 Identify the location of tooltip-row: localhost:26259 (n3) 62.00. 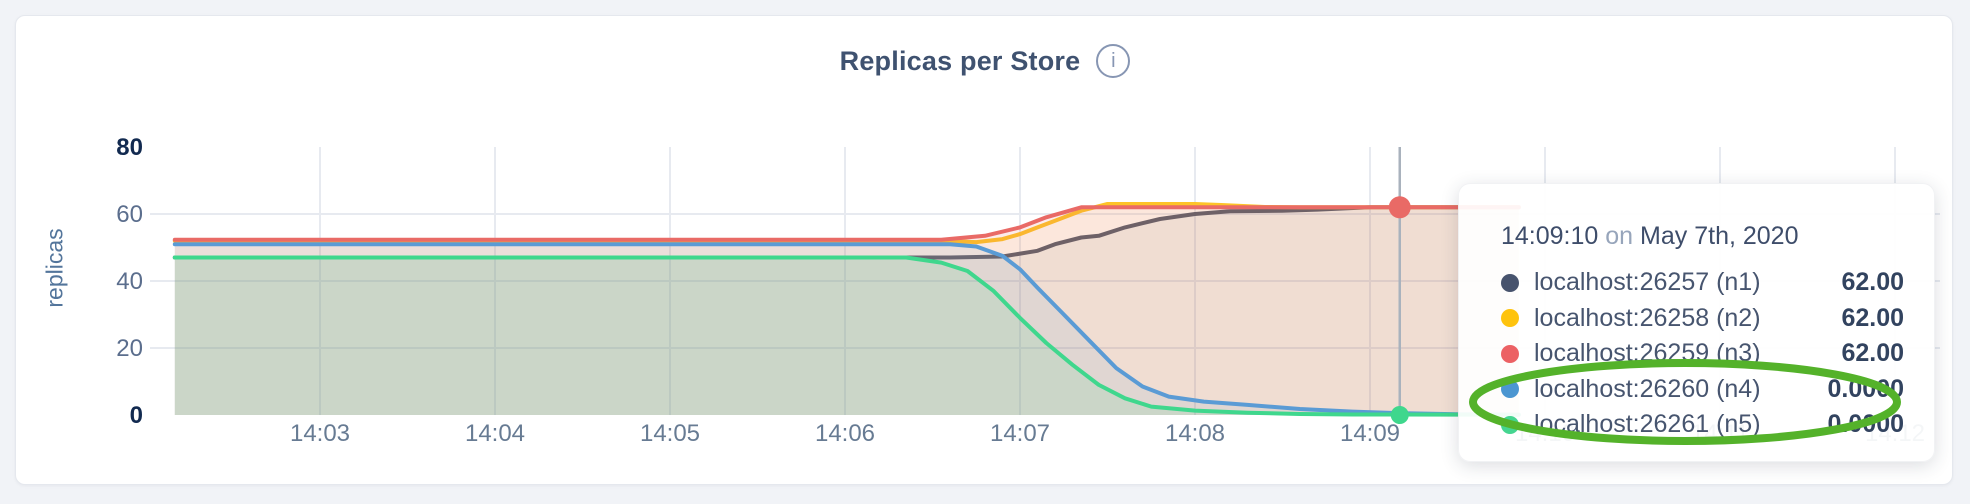
(1702, 354).